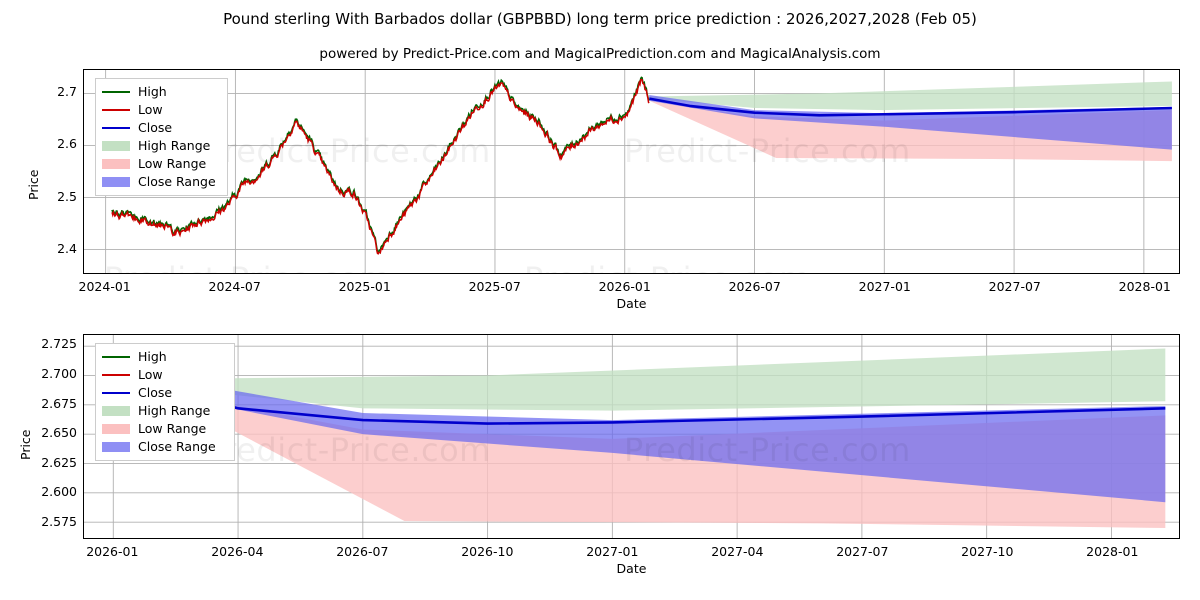 The image size is (1200, 600). I want to click on bottom-xtick-0: 2026-01, so click(112, 551).